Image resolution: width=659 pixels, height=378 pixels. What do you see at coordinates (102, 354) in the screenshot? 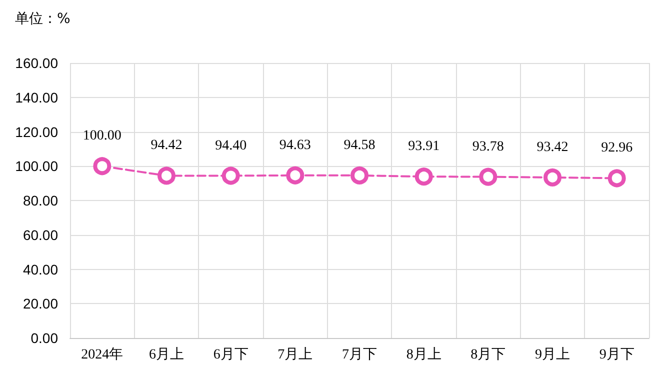
I see `x-tick-label: 2024年` at bounding box center [102, 354].